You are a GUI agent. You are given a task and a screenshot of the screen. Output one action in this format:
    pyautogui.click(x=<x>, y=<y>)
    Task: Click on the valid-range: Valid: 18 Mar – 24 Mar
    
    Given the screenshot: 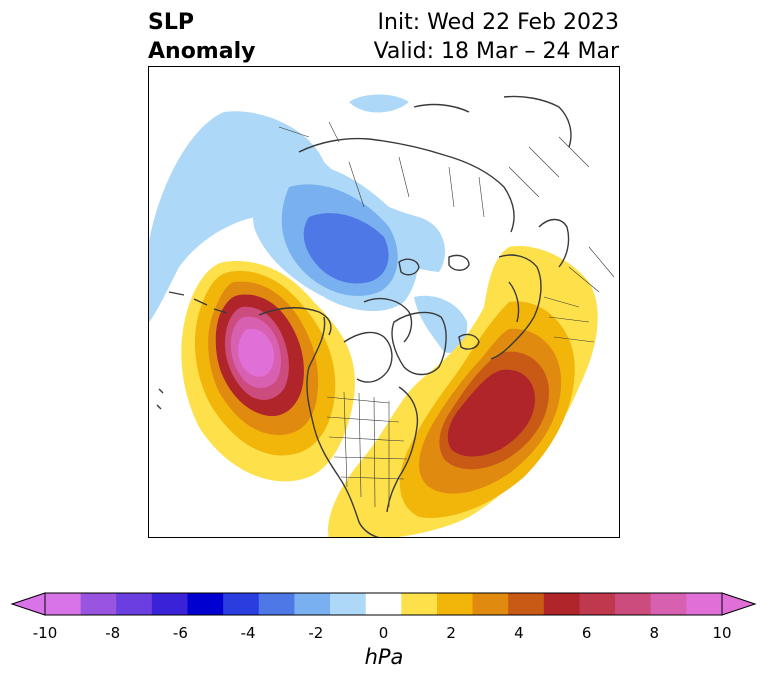 What is the action you would take?
    pyautogui.click(x=496, y=51)
    